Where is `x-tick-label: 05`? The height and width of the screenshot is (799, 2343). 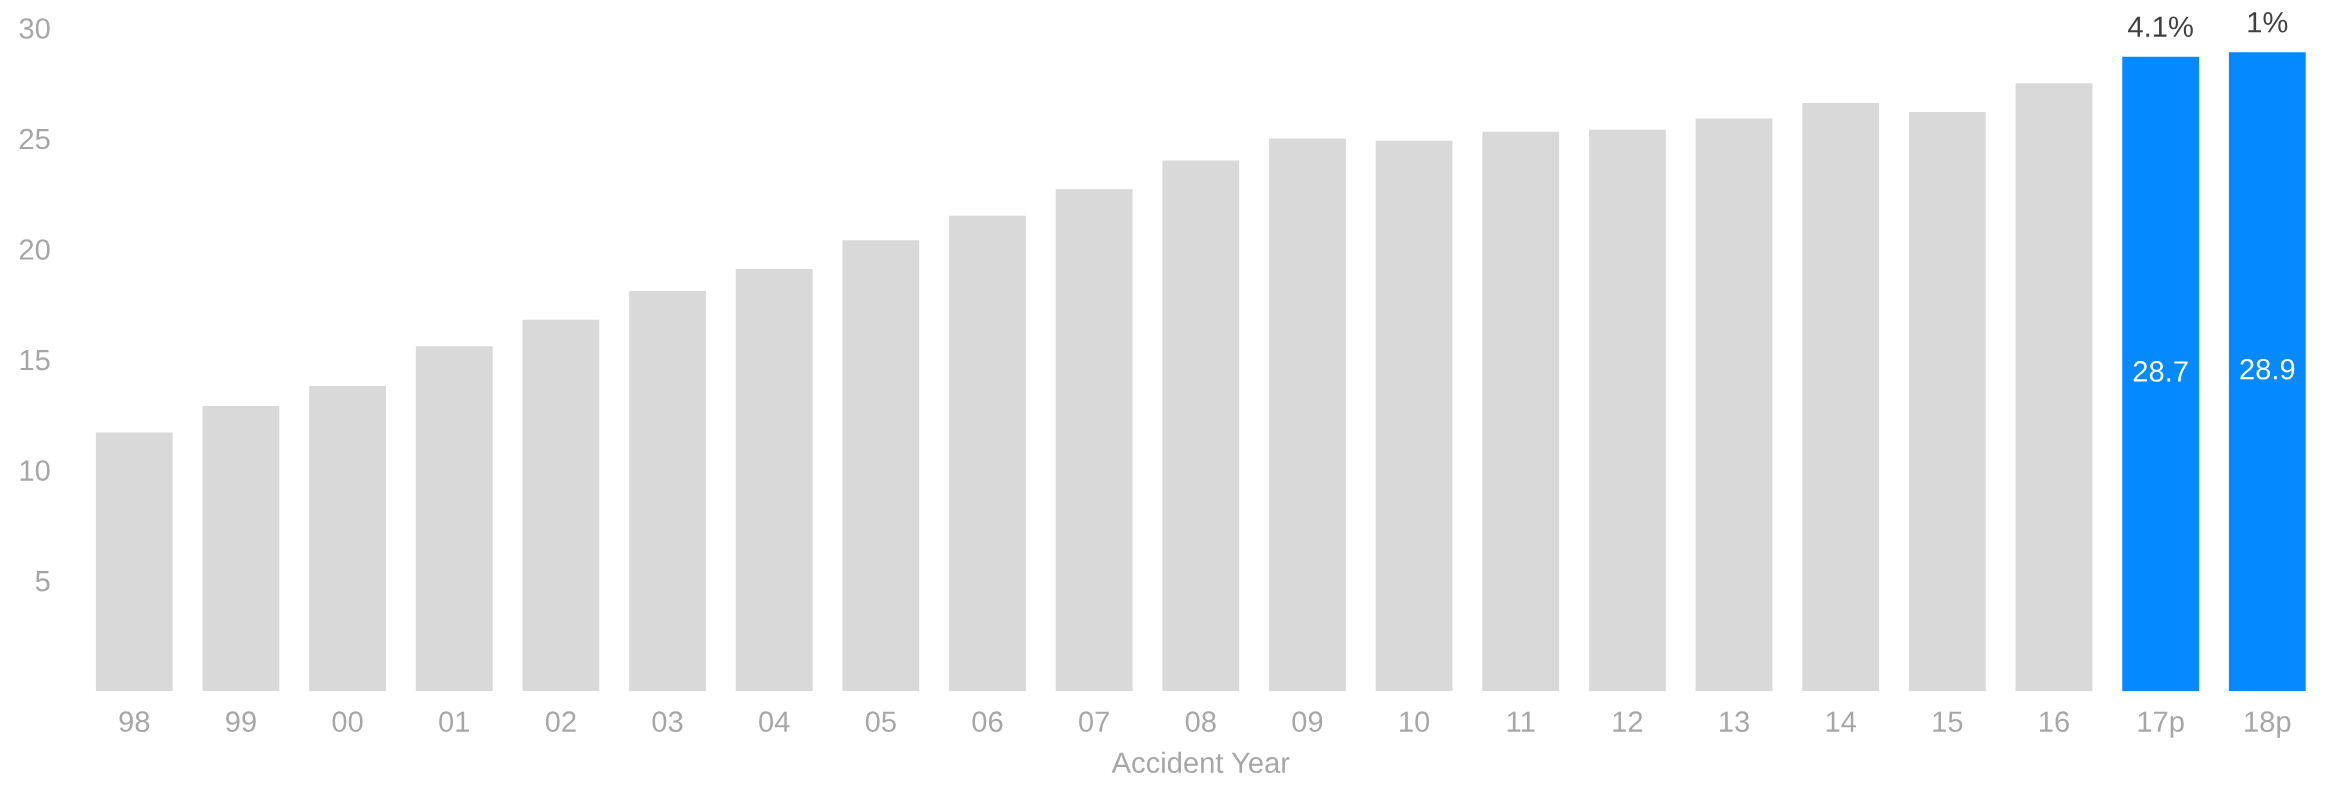
x-tick-label: 05 is located at coordinates (880, 721).